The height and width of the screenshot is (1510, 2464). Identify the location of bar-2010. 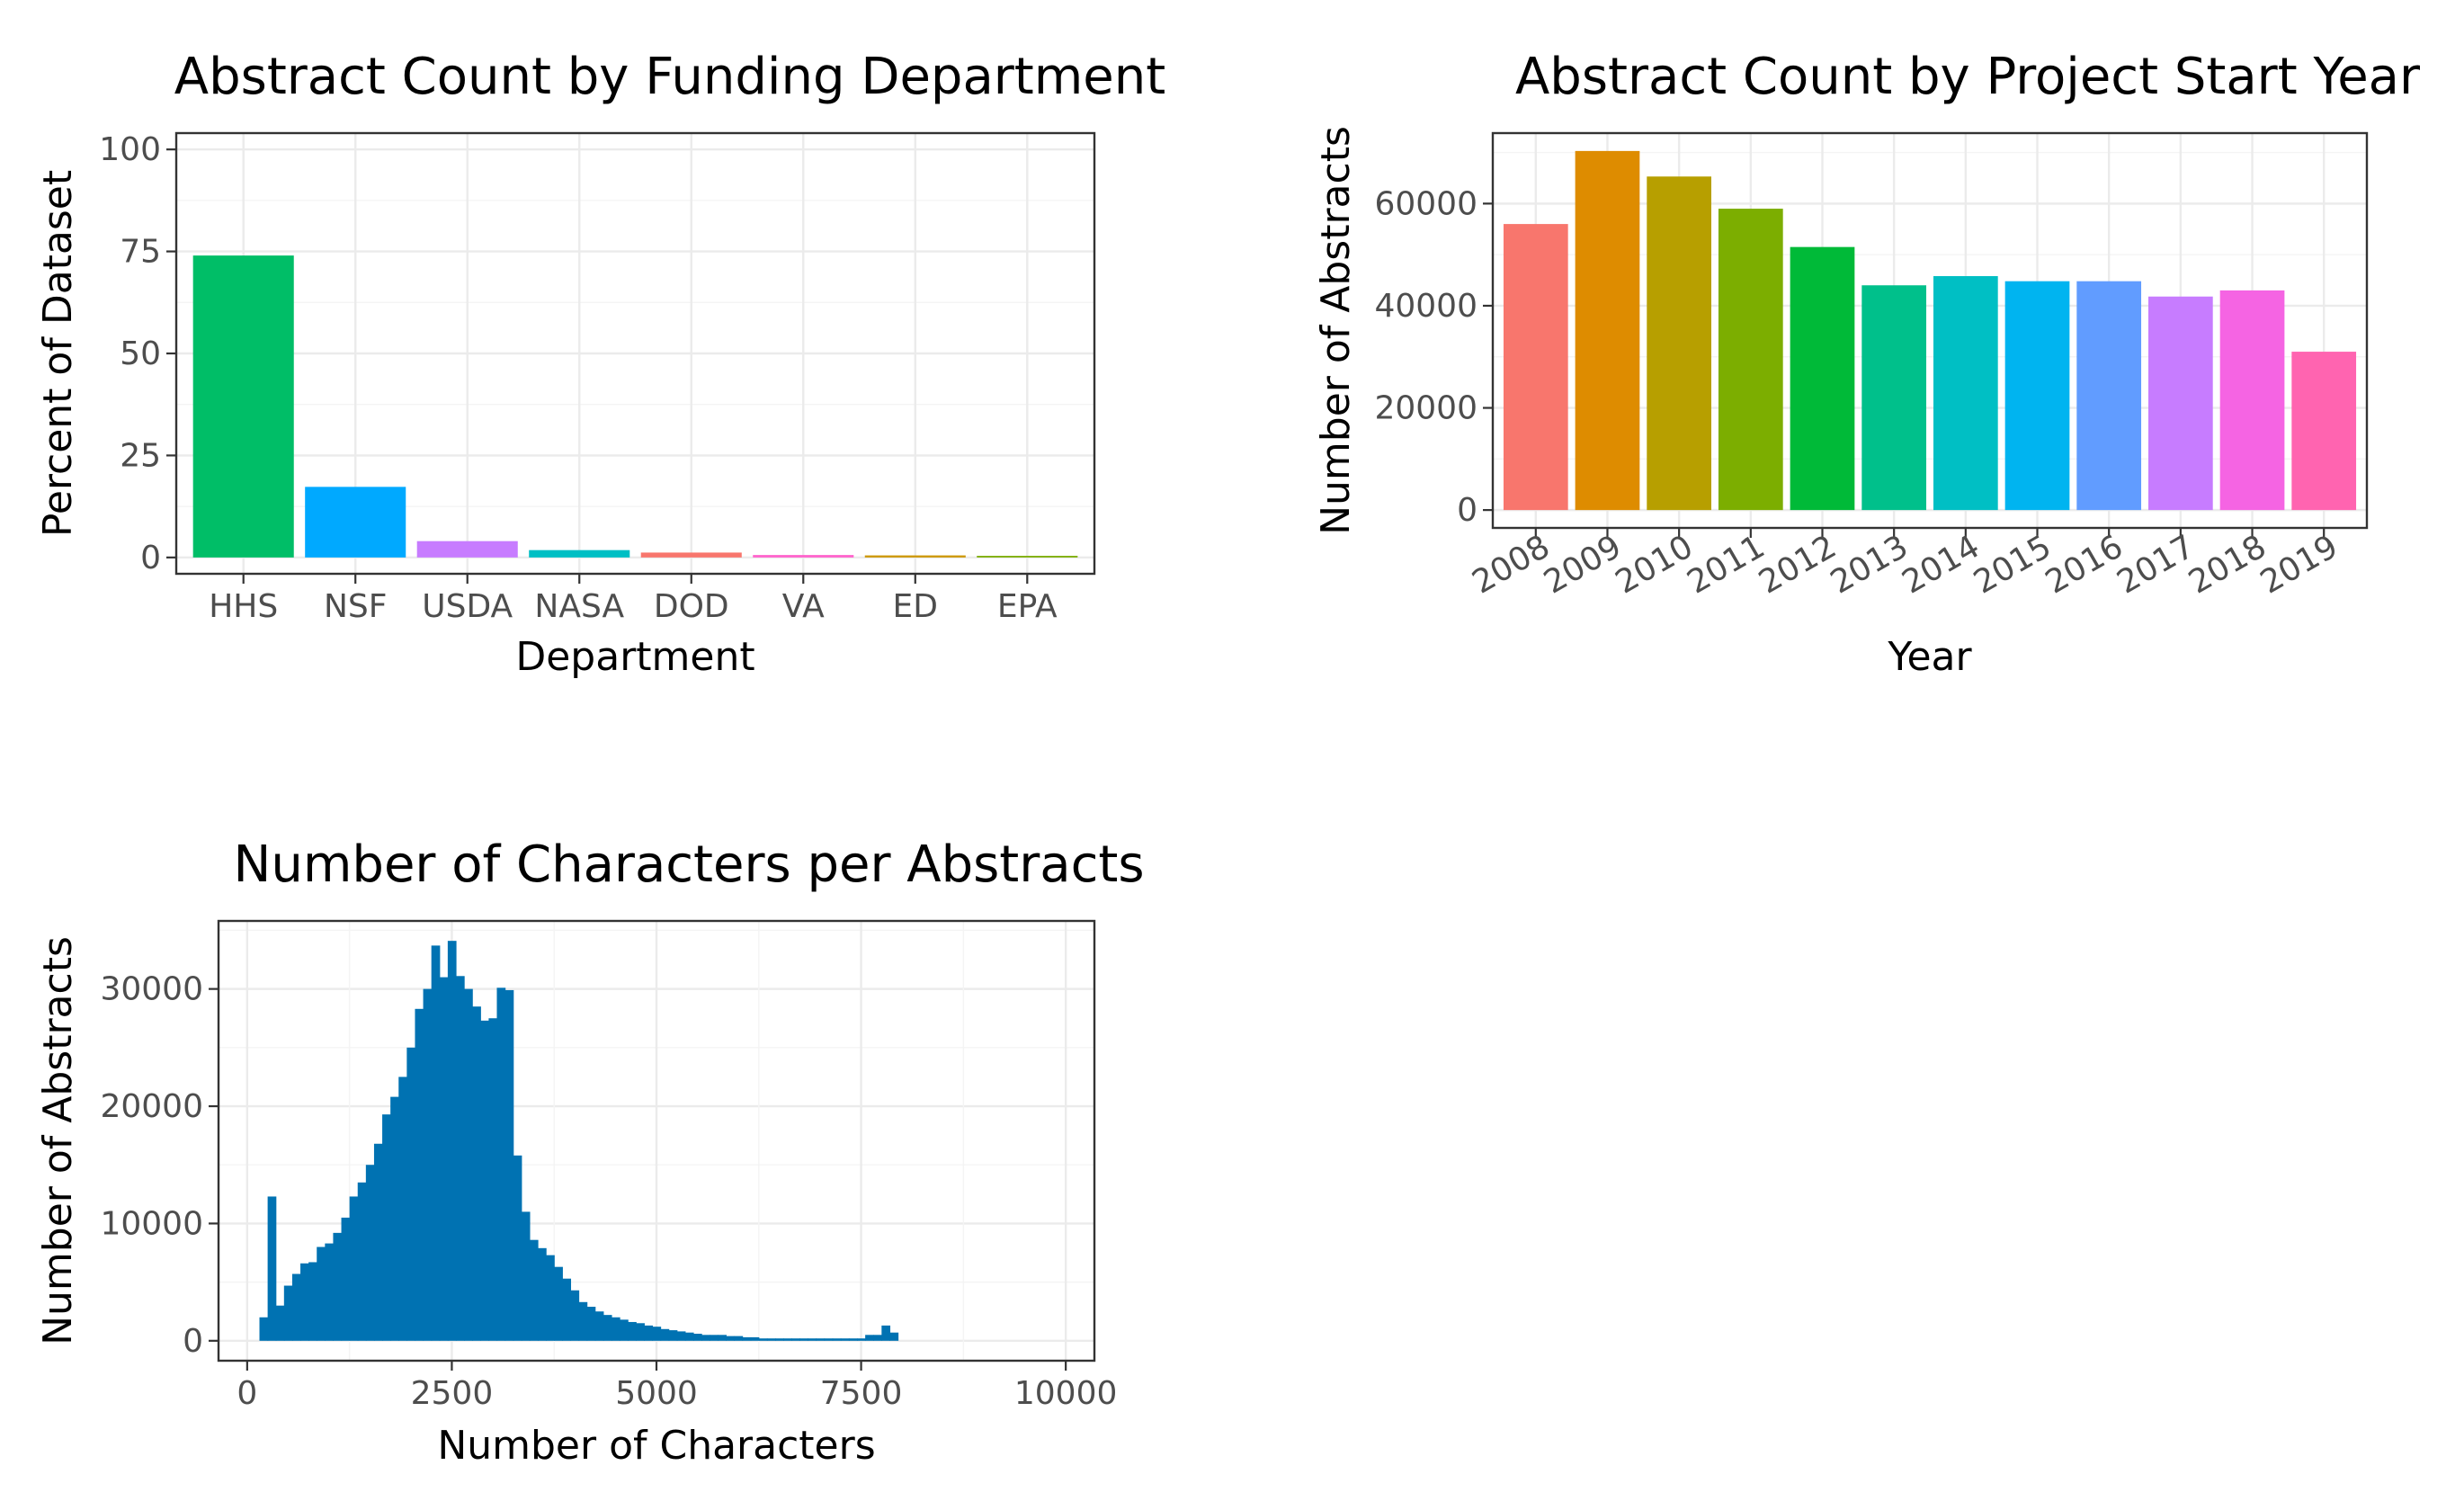
(1679, 343).